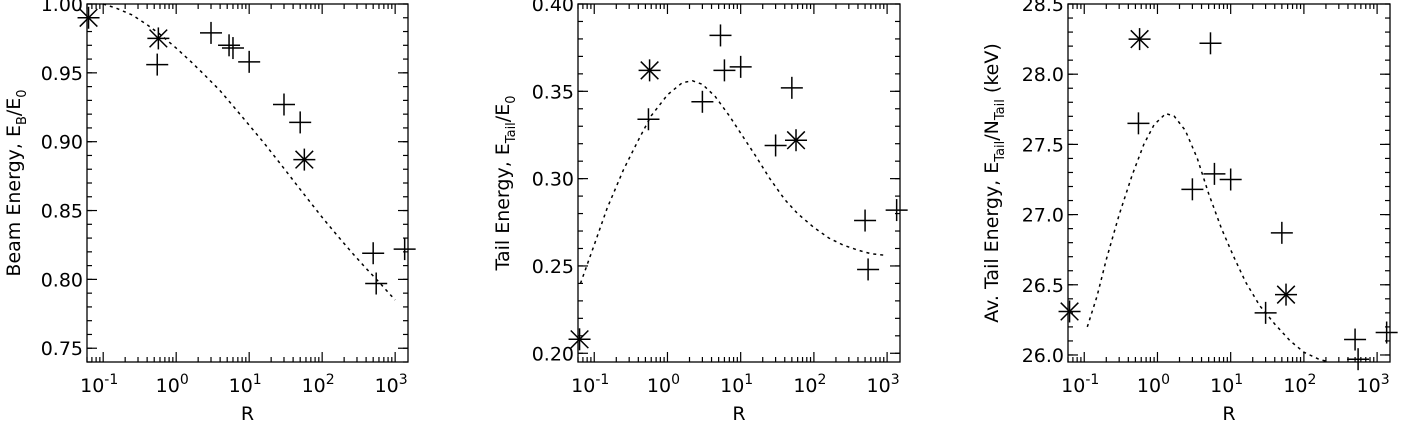 The image size is (1403, 430). Describe the element at coordinates (994, 183) in the screenshot. I see `y-axis-label: Av. Tail Energy, ETail/NTail (keV)` at that location.